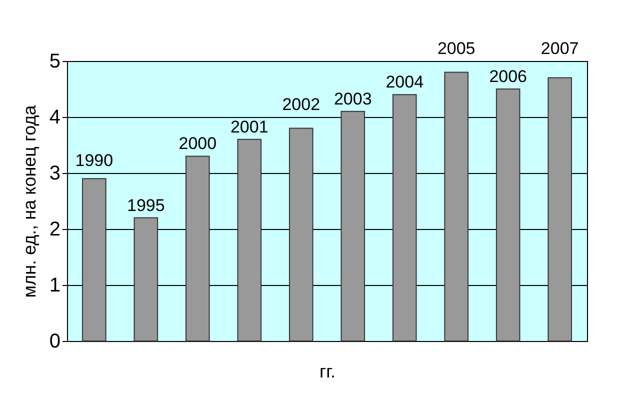 The height and width of the screenshot is (403, 631). Describe the element at coordinates (328, 372) in the screenshot. I see `x-axis-title: гг.` at that location.